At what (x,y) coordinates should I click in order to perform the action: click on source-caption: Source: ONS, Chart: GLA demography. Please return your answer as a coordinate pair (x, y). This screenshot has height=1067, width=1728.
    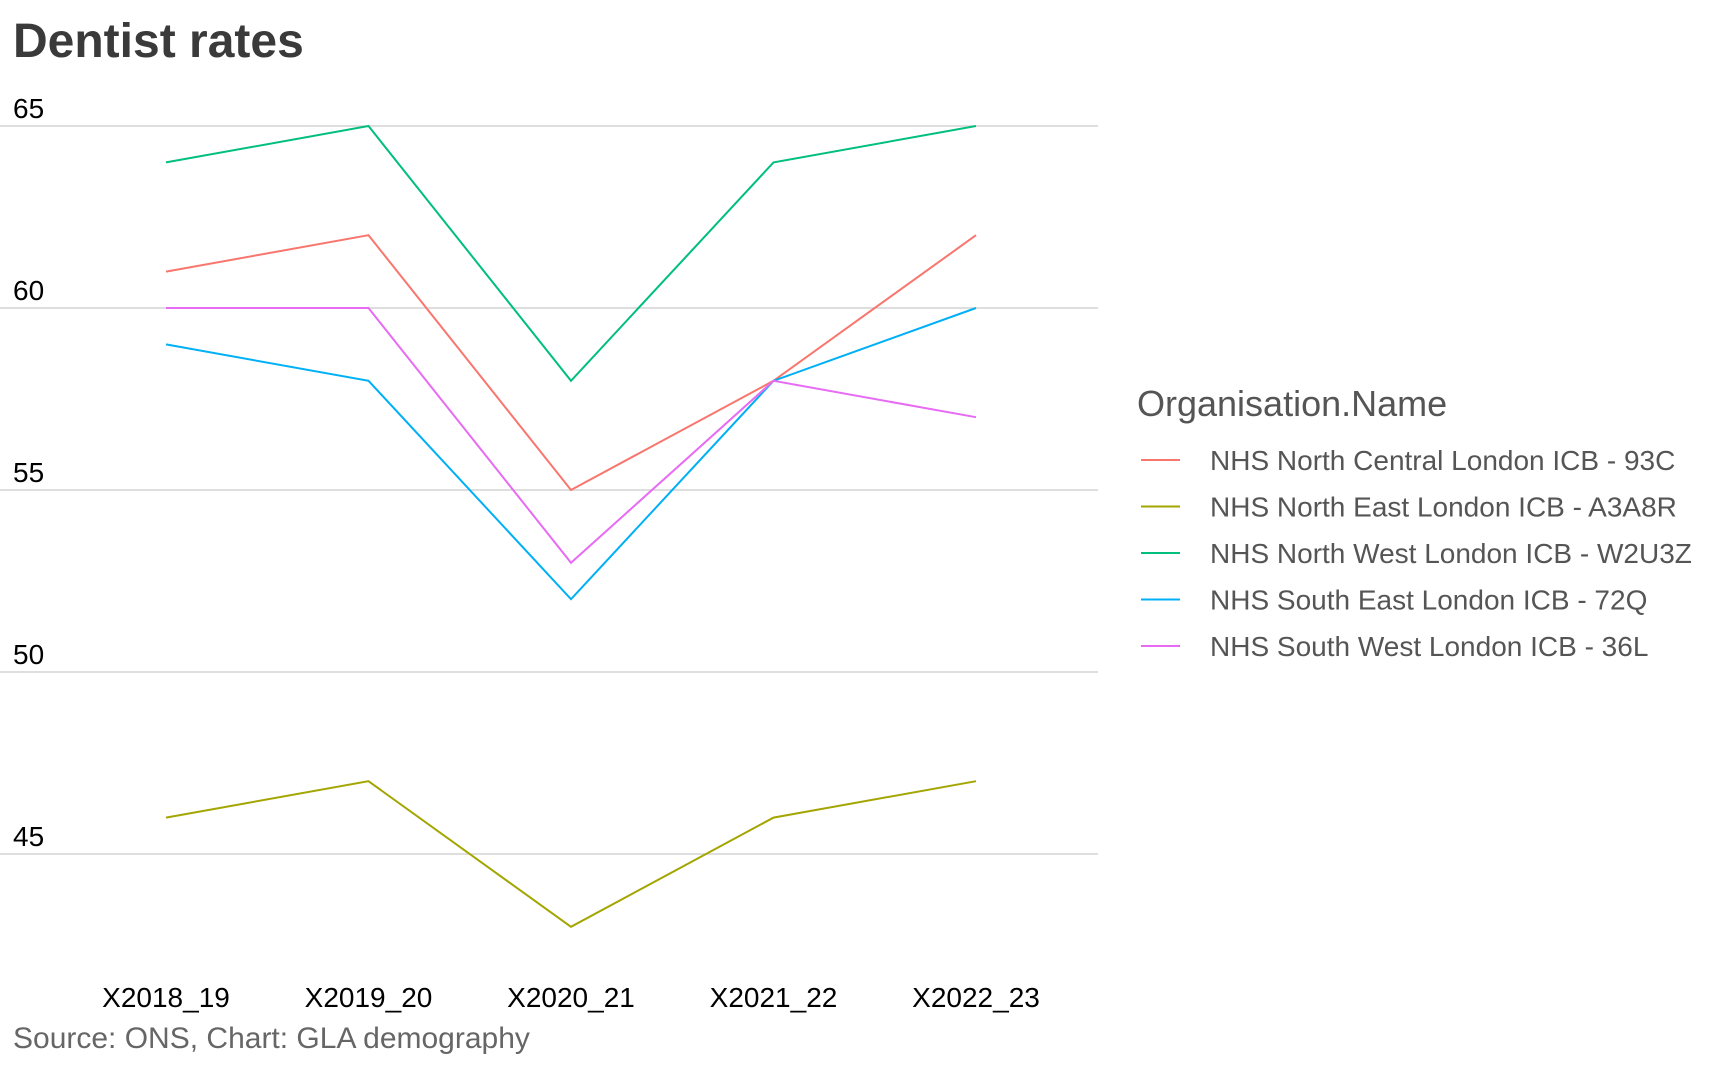
    Looking at the image, I should click on (271, 1038).